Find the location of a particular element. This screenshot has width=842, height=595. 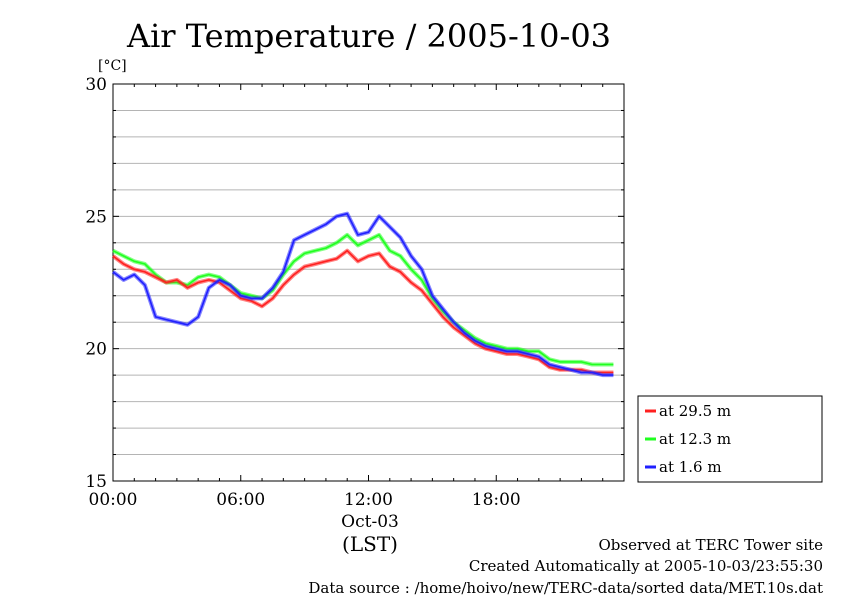

y-tick-labels: 15 20 25 30 is located at coordinates (96, 283).